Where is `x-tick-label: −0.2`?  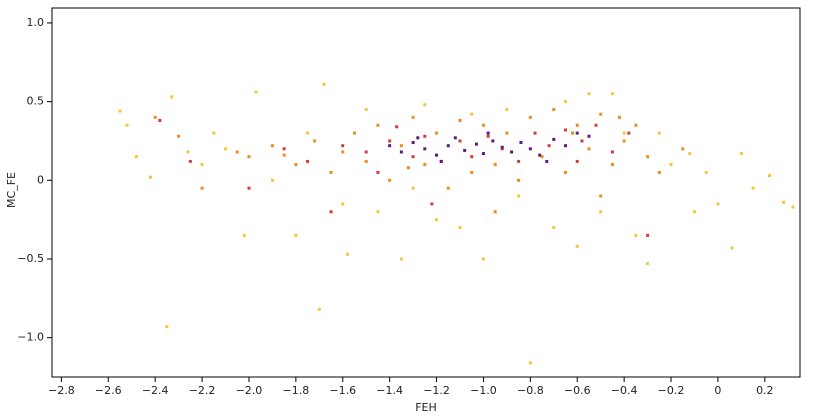
x-tick-label: −0.2 is located at coordinates (671, 390).